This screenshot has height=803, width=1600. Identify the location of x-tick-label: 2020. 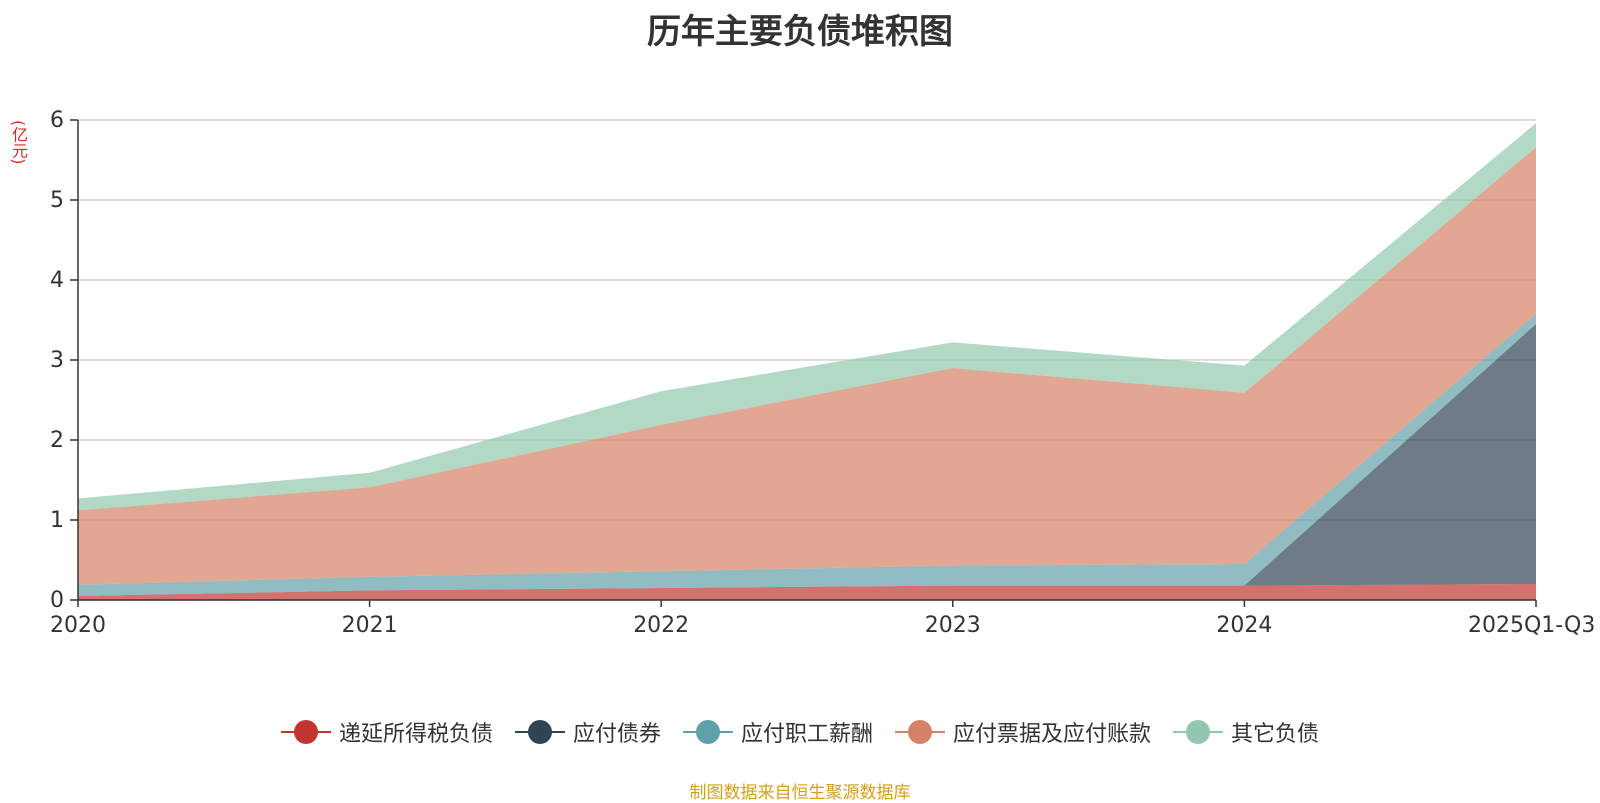
(78, 625).